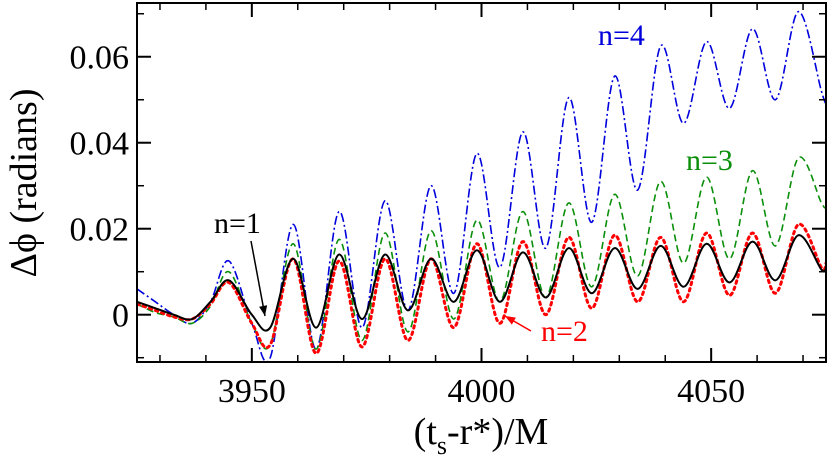  What do you see at coordinates (252, 391) in the screenshot?
I see `x-tick-label: 3950` at bounding box center [252, 391].